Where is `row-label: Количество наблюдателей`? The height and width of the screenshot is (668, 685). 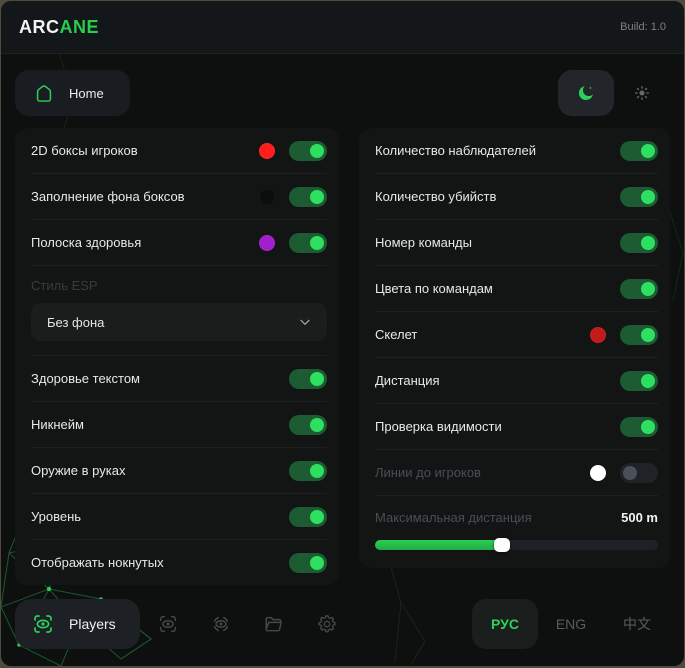
row-label: Количество наблюдателей is located at coordinates (455, 150).